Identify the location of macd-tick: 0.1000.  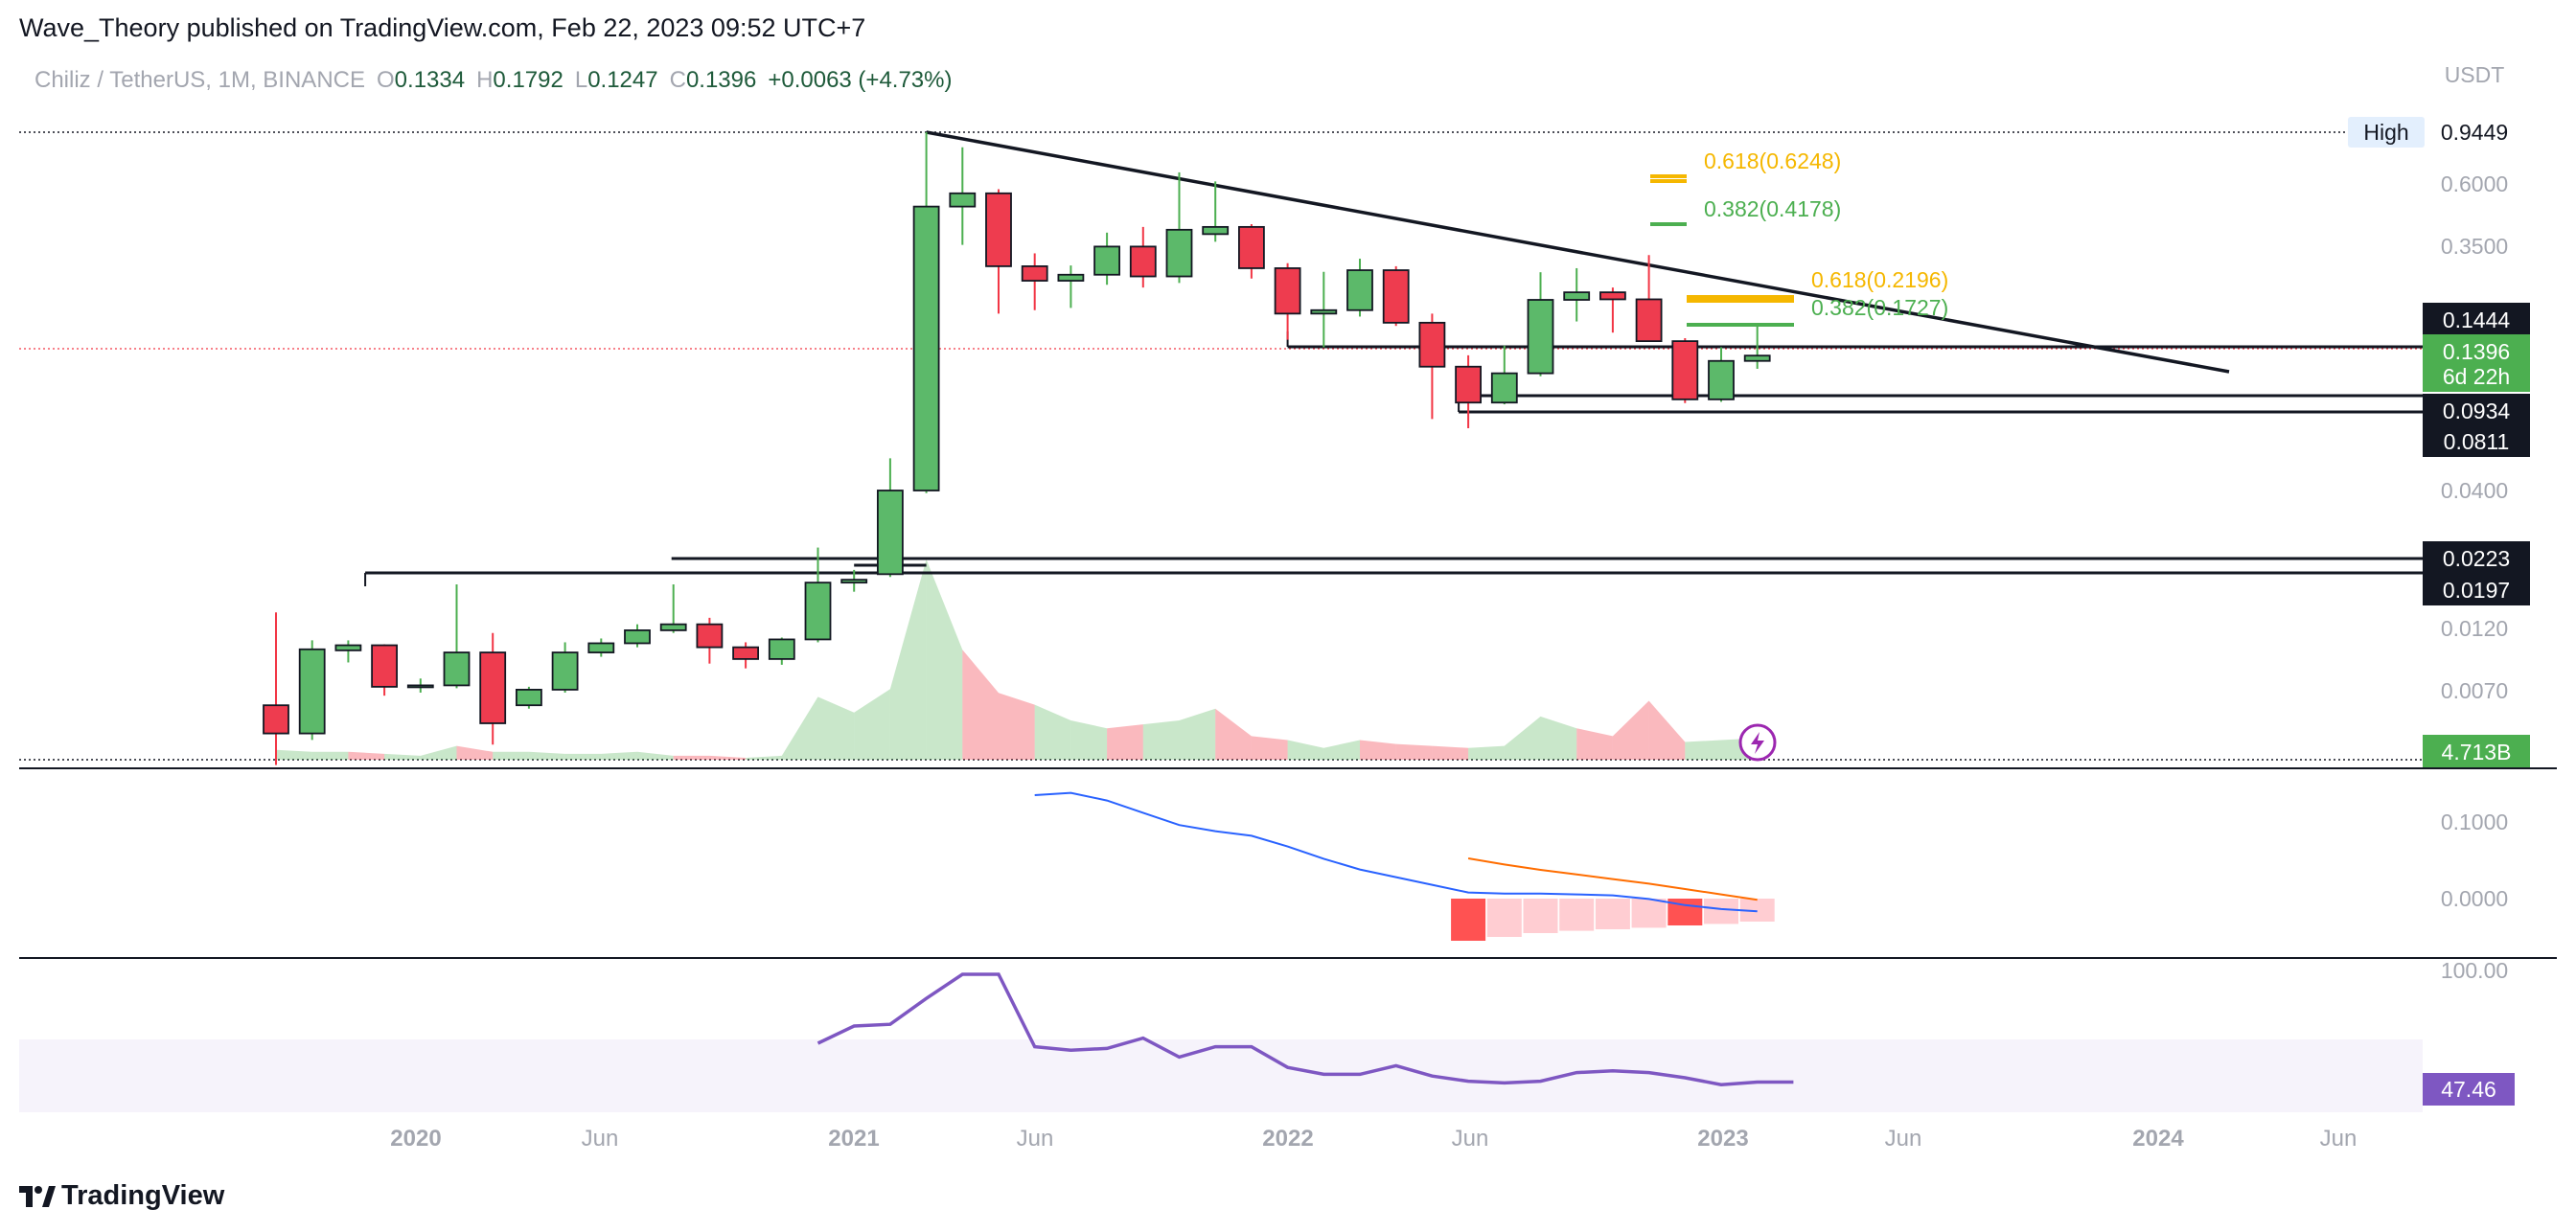
(2474, 822).